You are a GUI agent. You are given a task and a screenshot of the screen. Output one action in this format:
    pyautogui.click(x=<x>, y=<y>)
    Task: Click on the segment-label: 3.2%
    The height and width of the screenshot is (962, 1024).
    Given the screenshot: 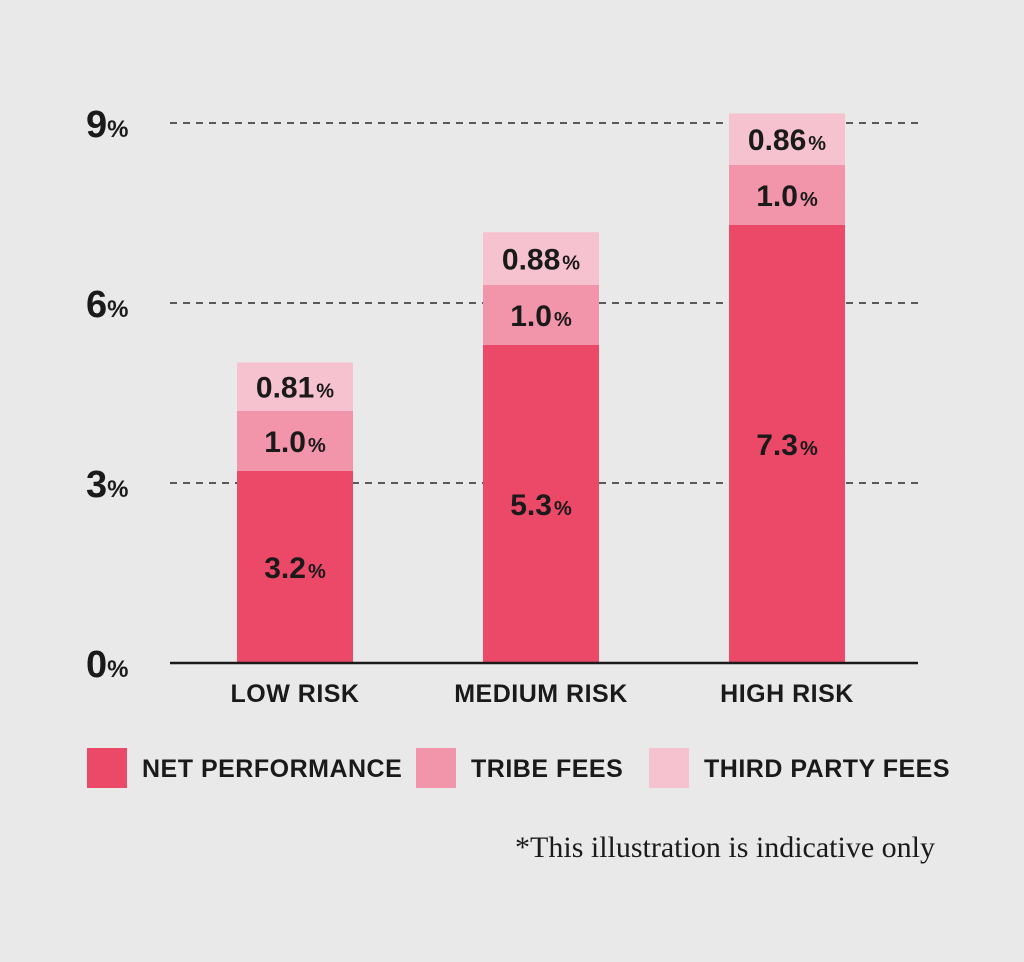 What is the action you would take?
    pyautogui.click(x=295, y=568)
    